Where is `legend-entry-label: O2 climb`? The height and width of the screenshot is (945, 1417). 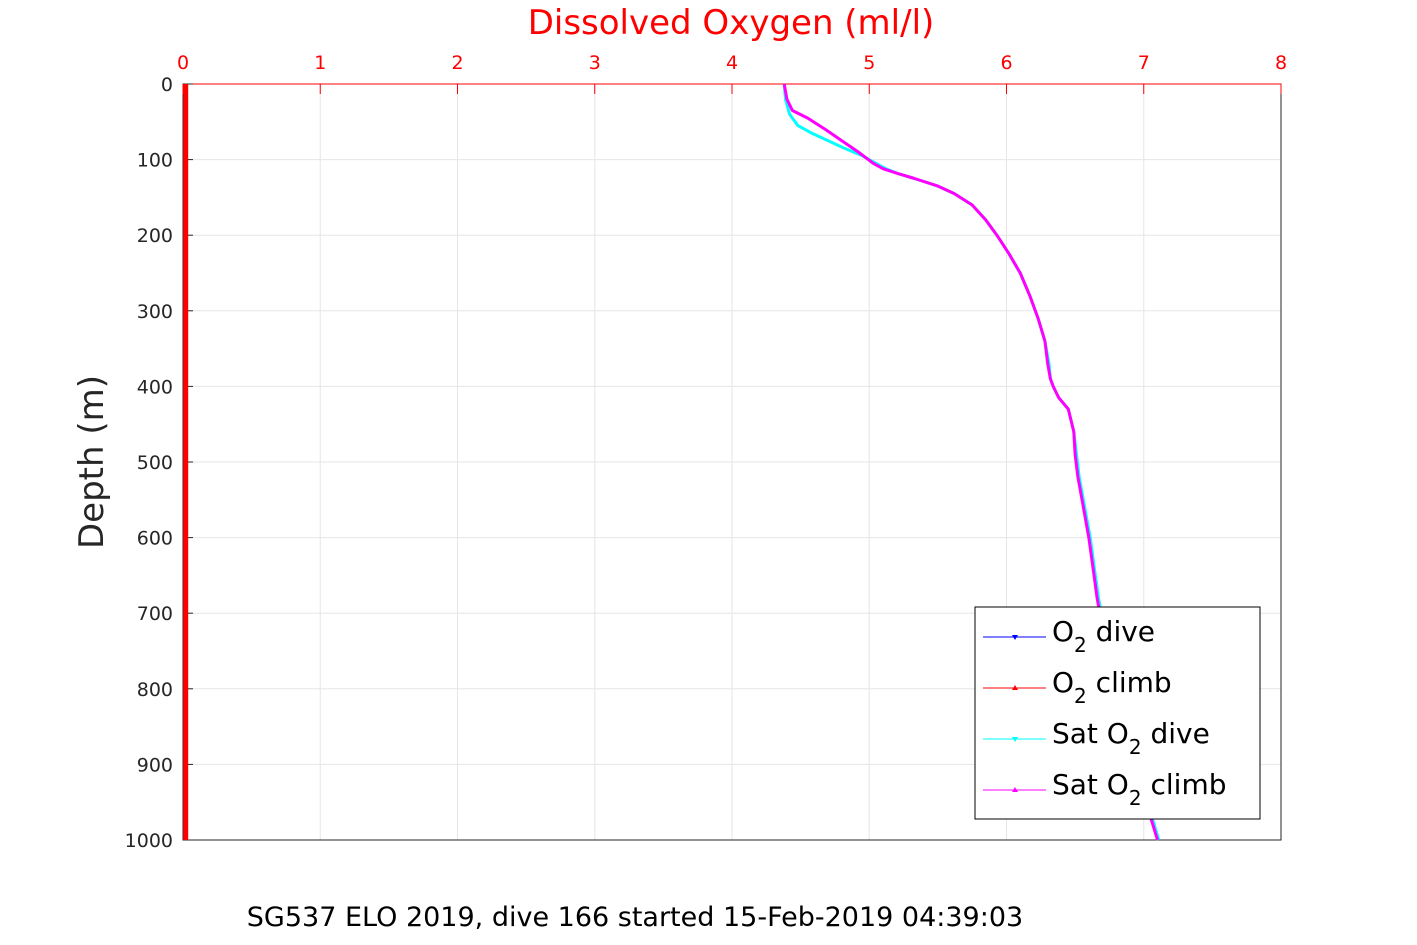
legend-entry-label: O2 climb is located at coordinates (1112, 687).